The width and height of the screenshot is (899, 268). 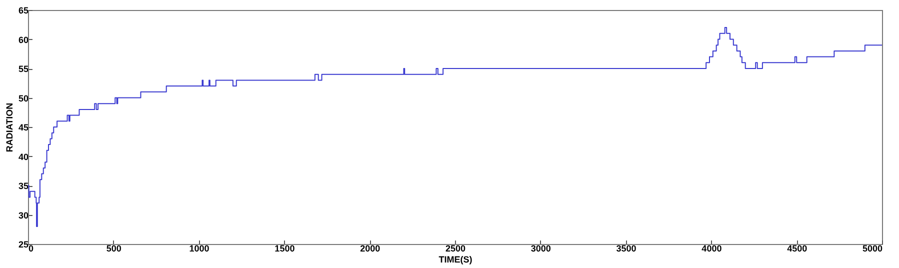 What do you see at coordinates (455, 259) in the screenshot?
I see `x-axis-title: TIME(S)` at bounding box center [455, 259].